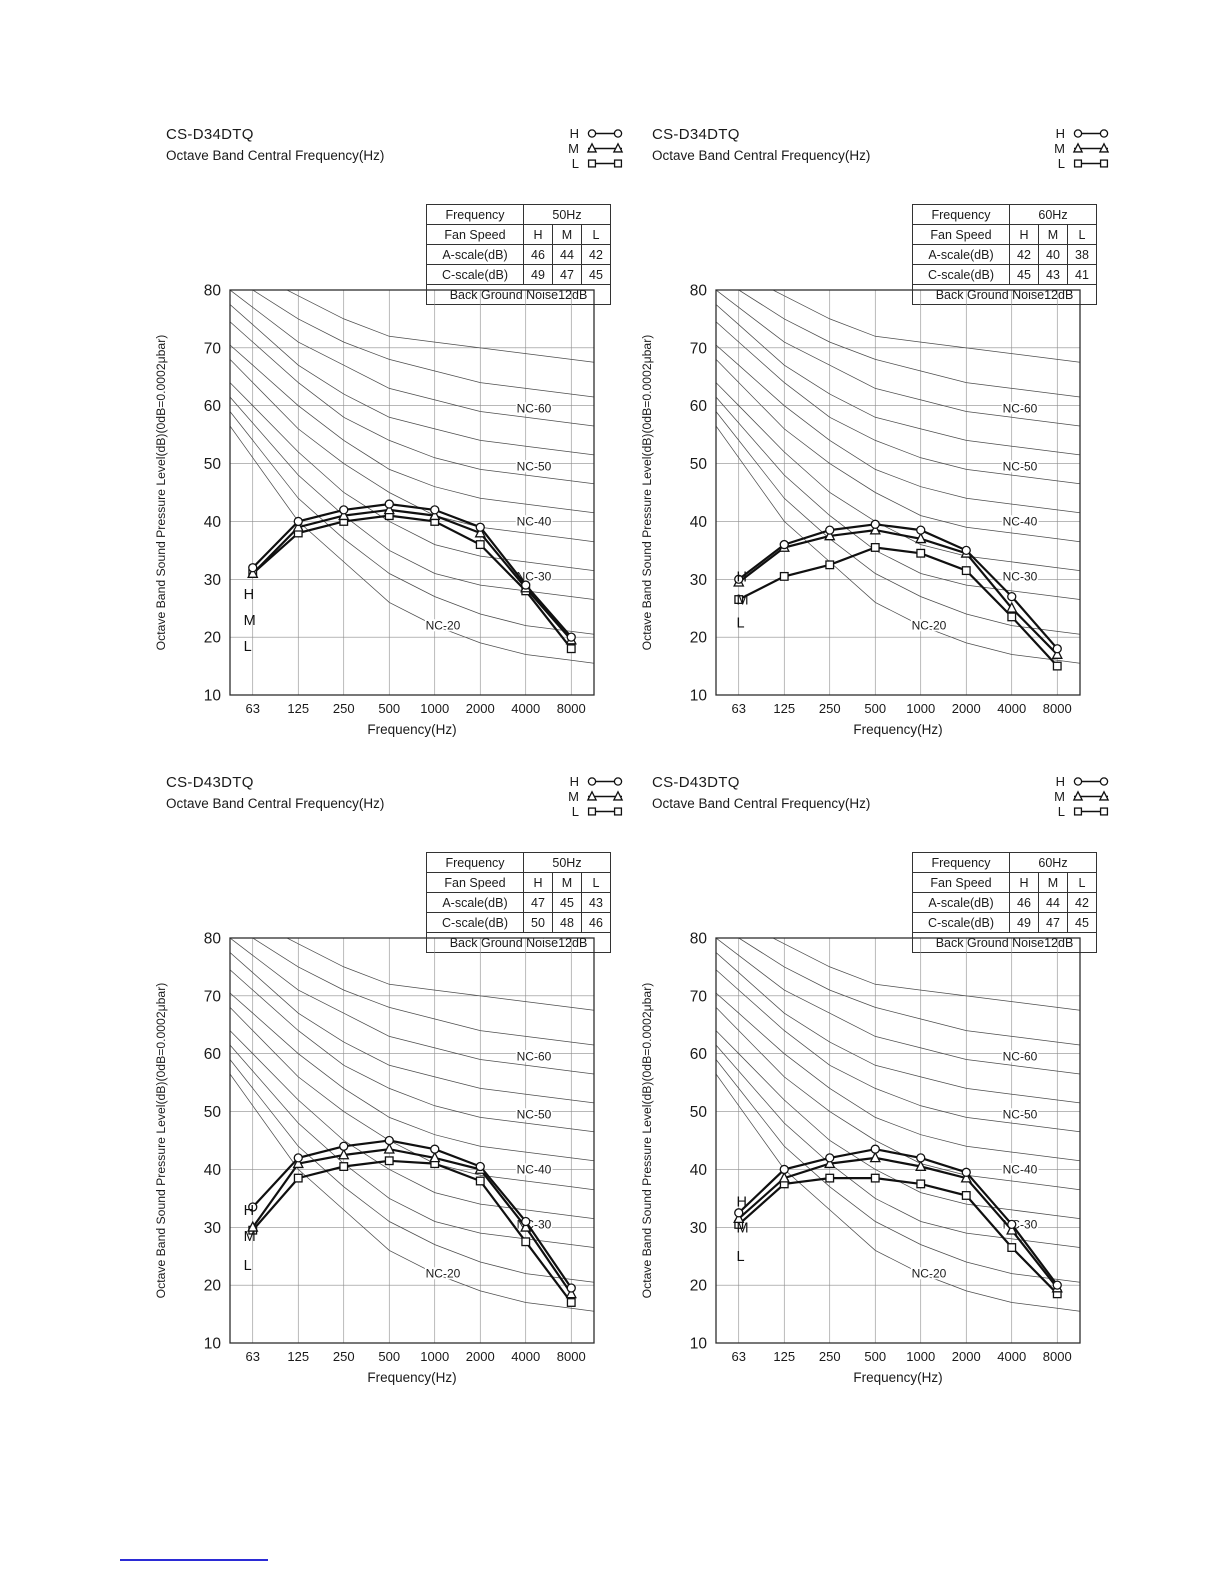 This screenshot has width=1224, height=1584. Describe the element at coordinates (761, 155) in the screenshot. I see `panel-subtitle: Octave Band Central Frequency(Hz)` at that location.